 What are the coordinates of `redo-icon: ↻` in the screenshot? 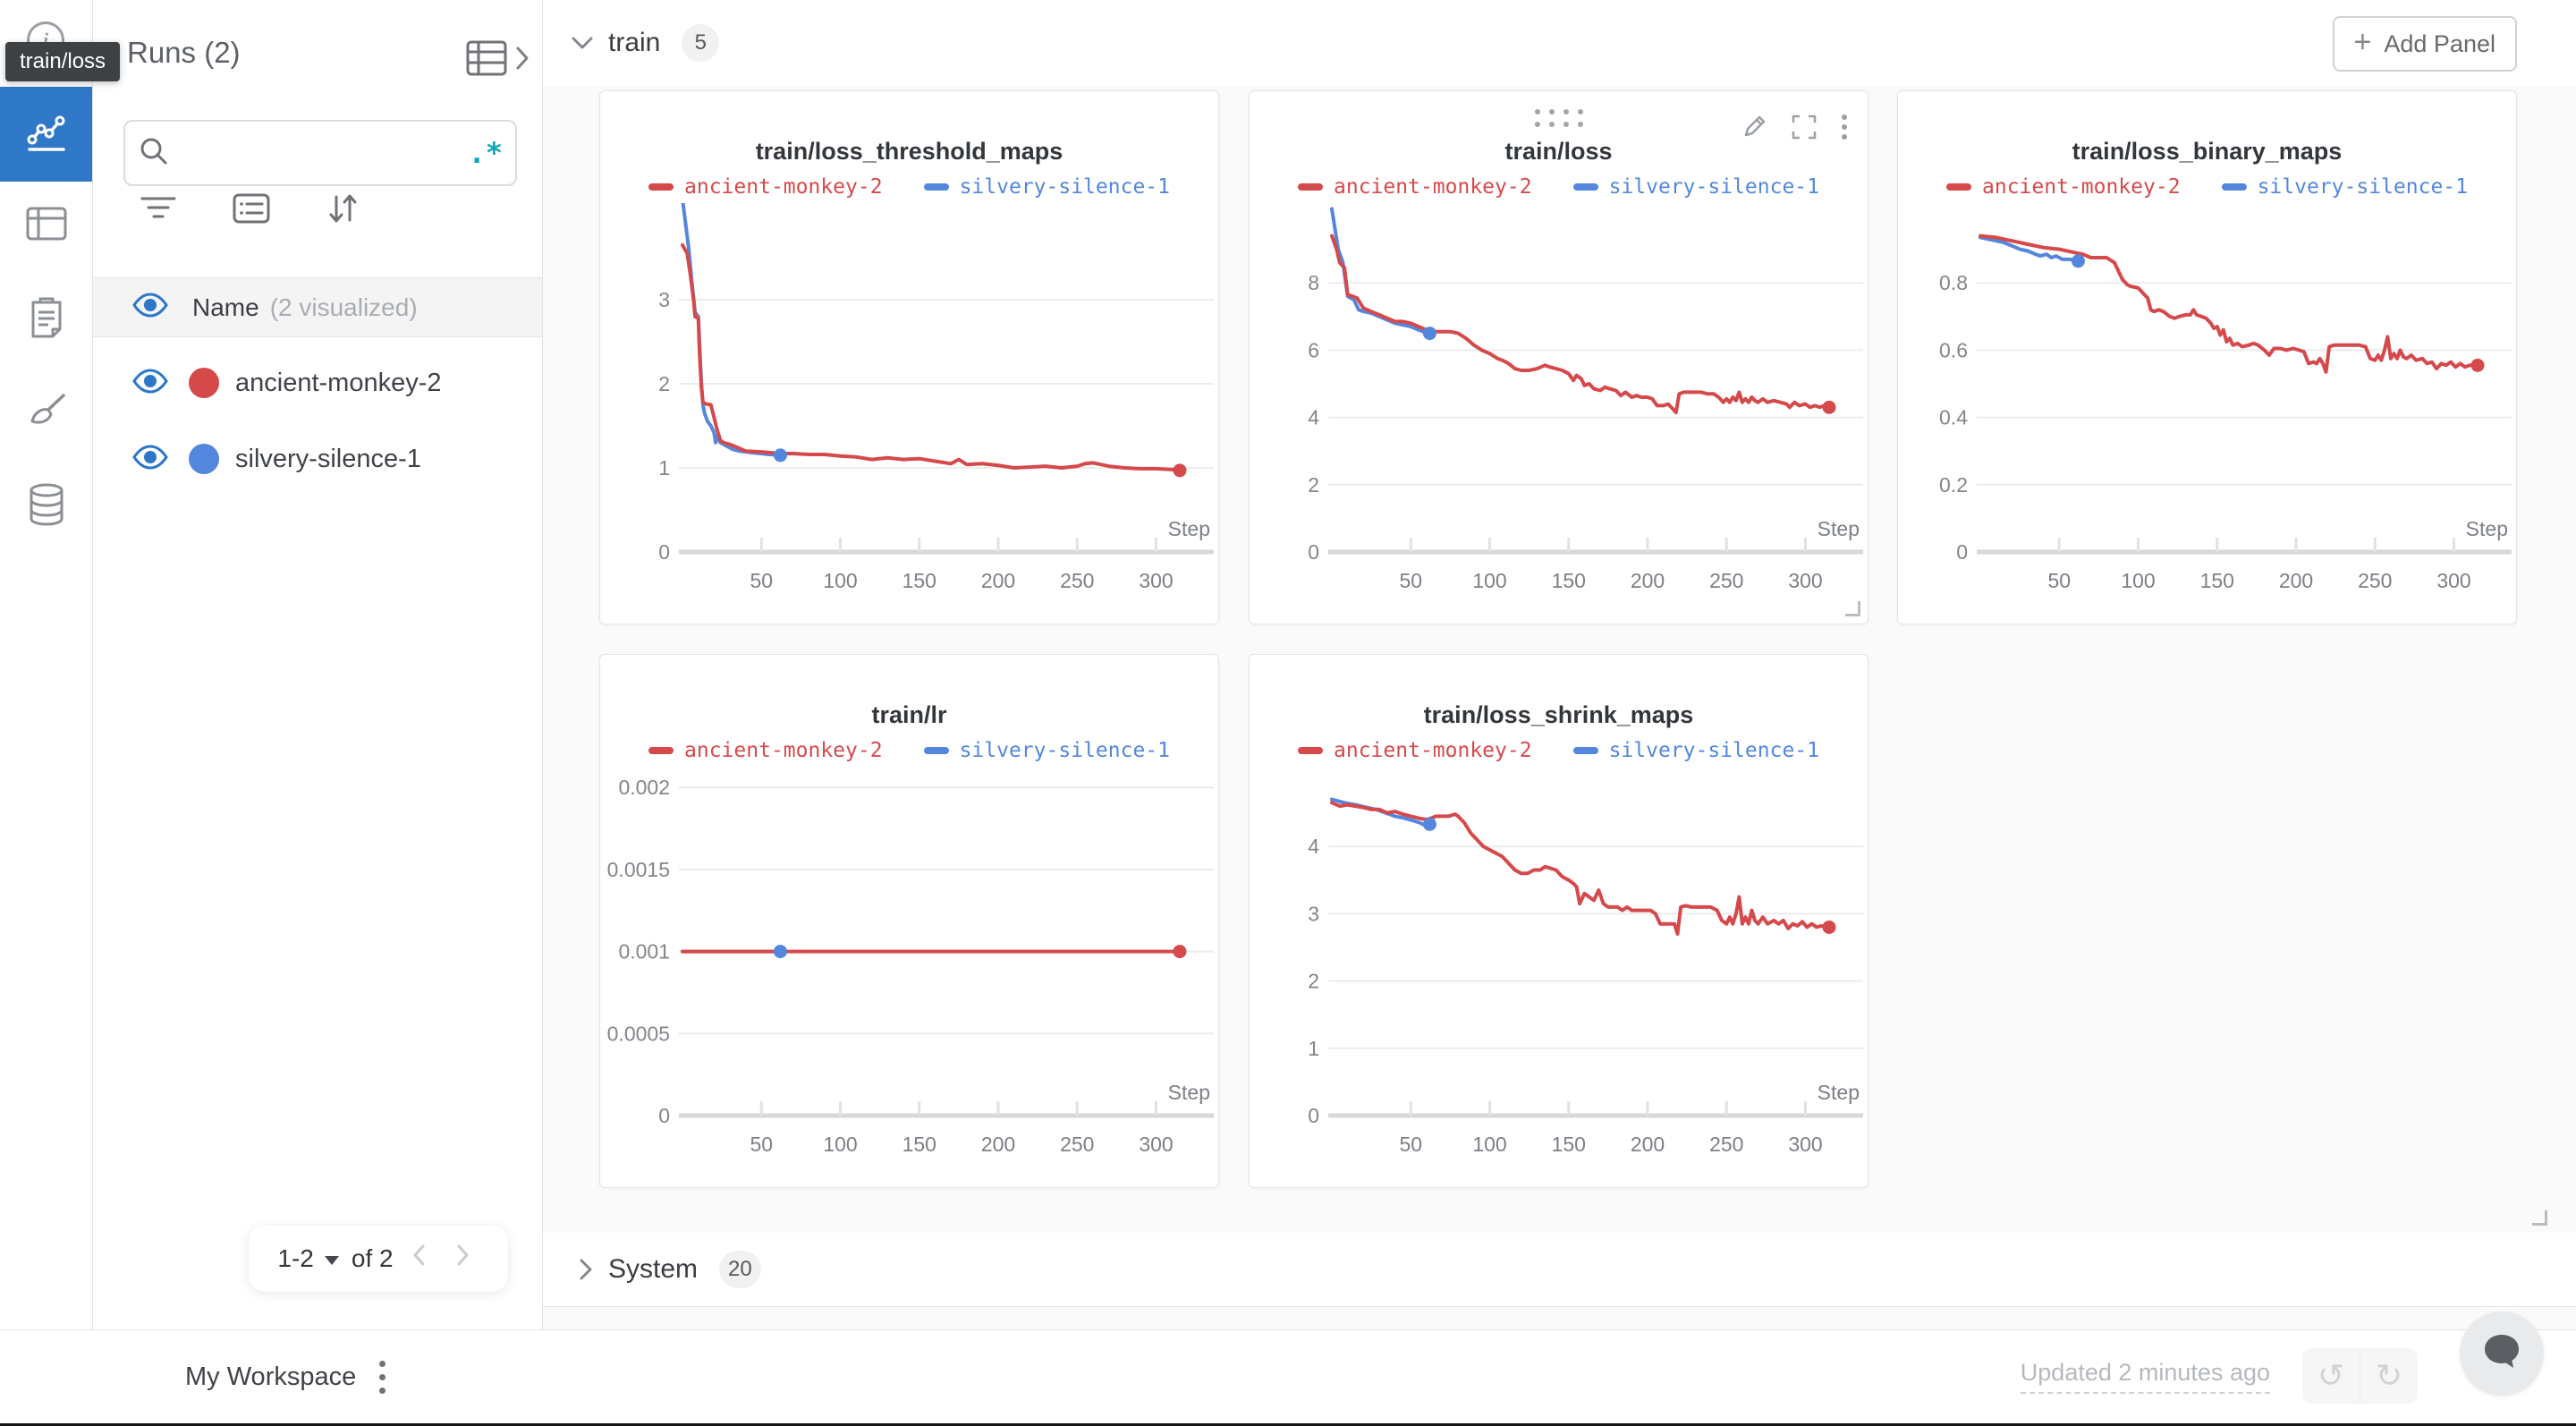 It's located at (2389, 1376).